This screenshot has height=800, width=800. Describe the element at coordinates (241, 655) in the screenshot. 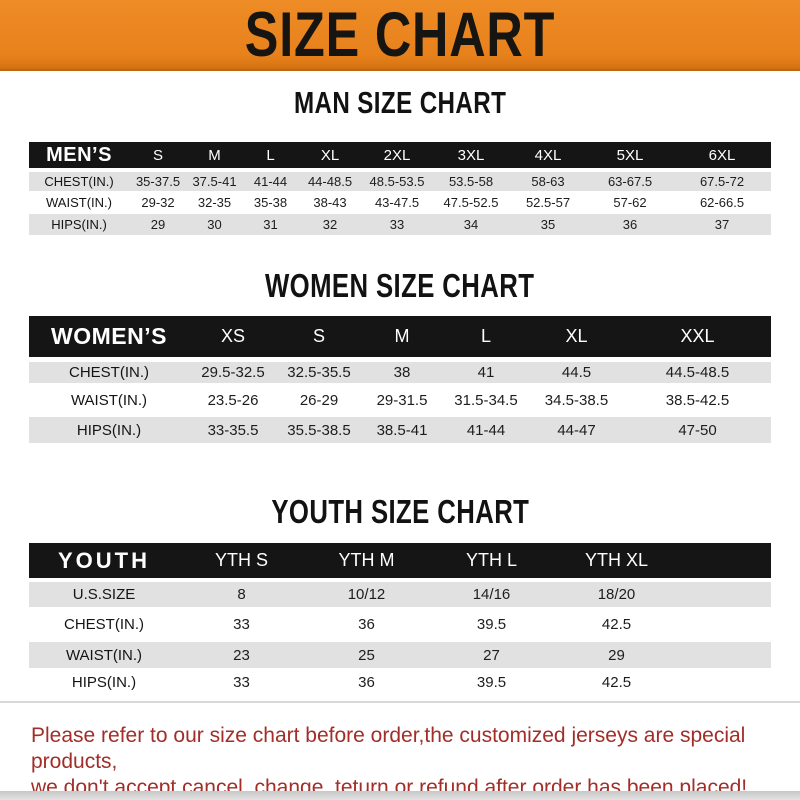

I see `table-cell: 23` at that location.